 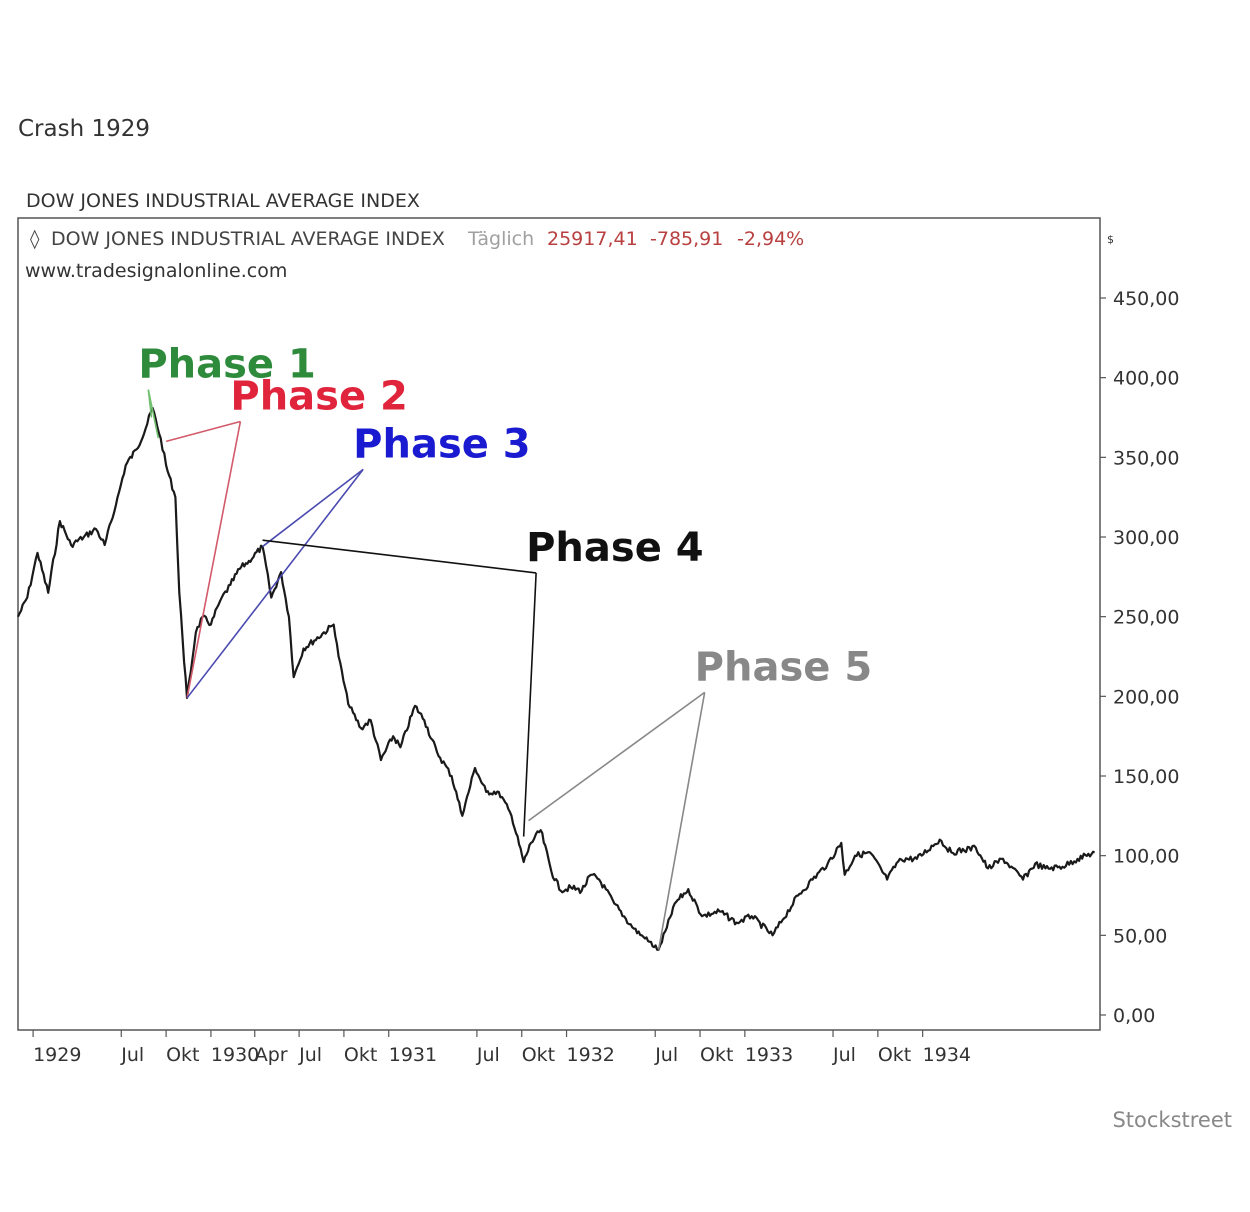 What do you see at coordinates (156, 271) in the screenshot?
I see `source-url: www.tradesignalonline.com` at bounding box center [156, 271].